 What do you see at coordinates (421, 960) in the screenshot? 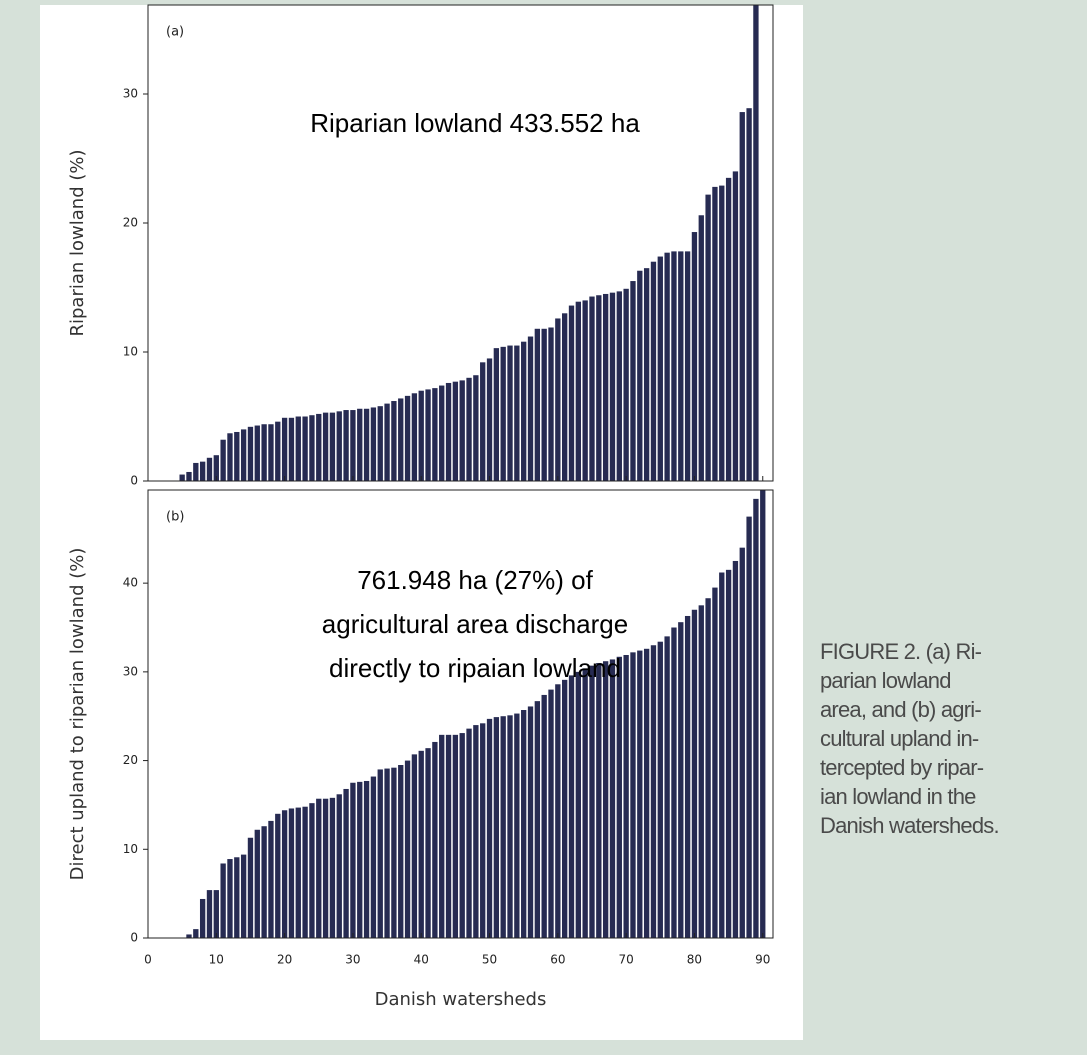
I see `x-tick-label: 40` at bounding box center [421, 960].